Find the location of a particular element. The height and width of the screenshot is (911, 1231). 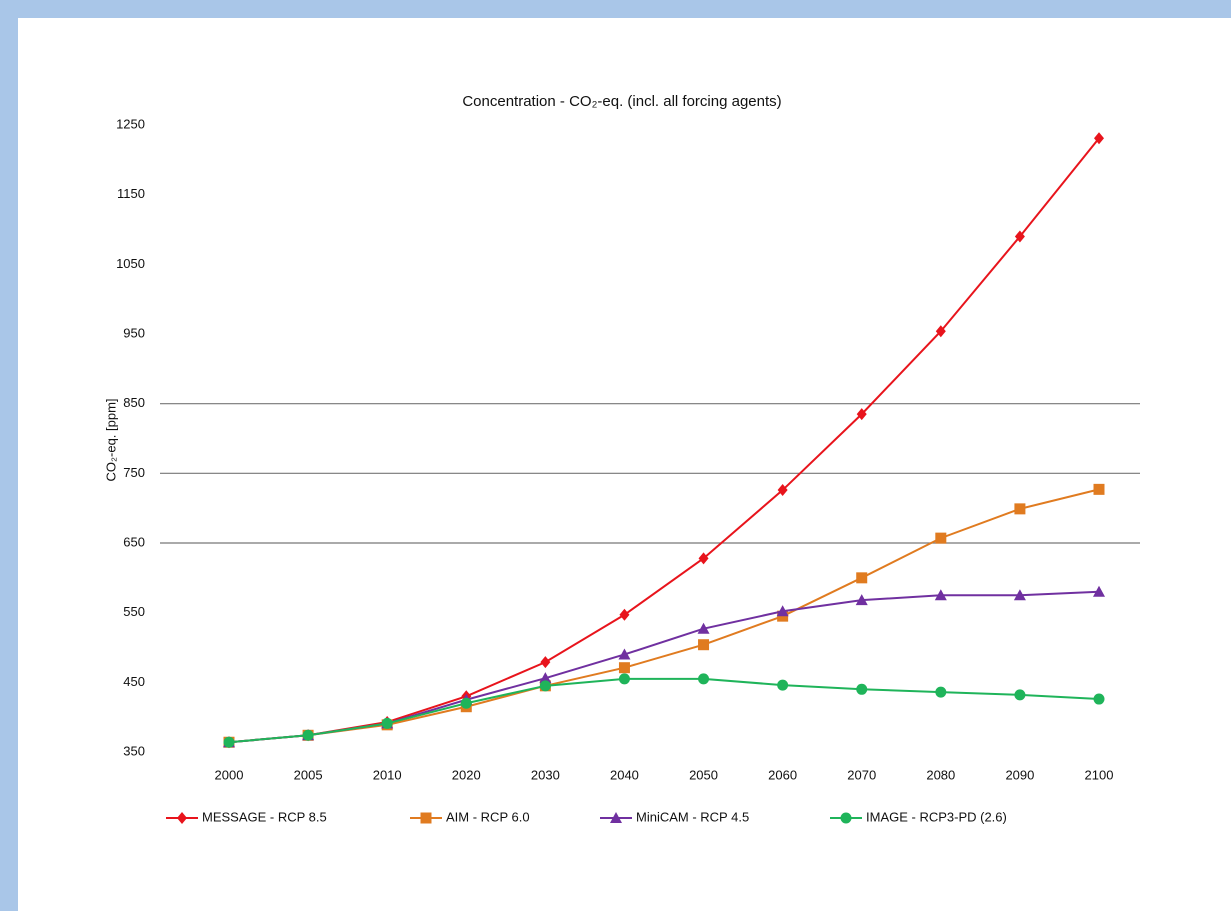

y-tick-label: 850 is located at coordinates (134, 402).